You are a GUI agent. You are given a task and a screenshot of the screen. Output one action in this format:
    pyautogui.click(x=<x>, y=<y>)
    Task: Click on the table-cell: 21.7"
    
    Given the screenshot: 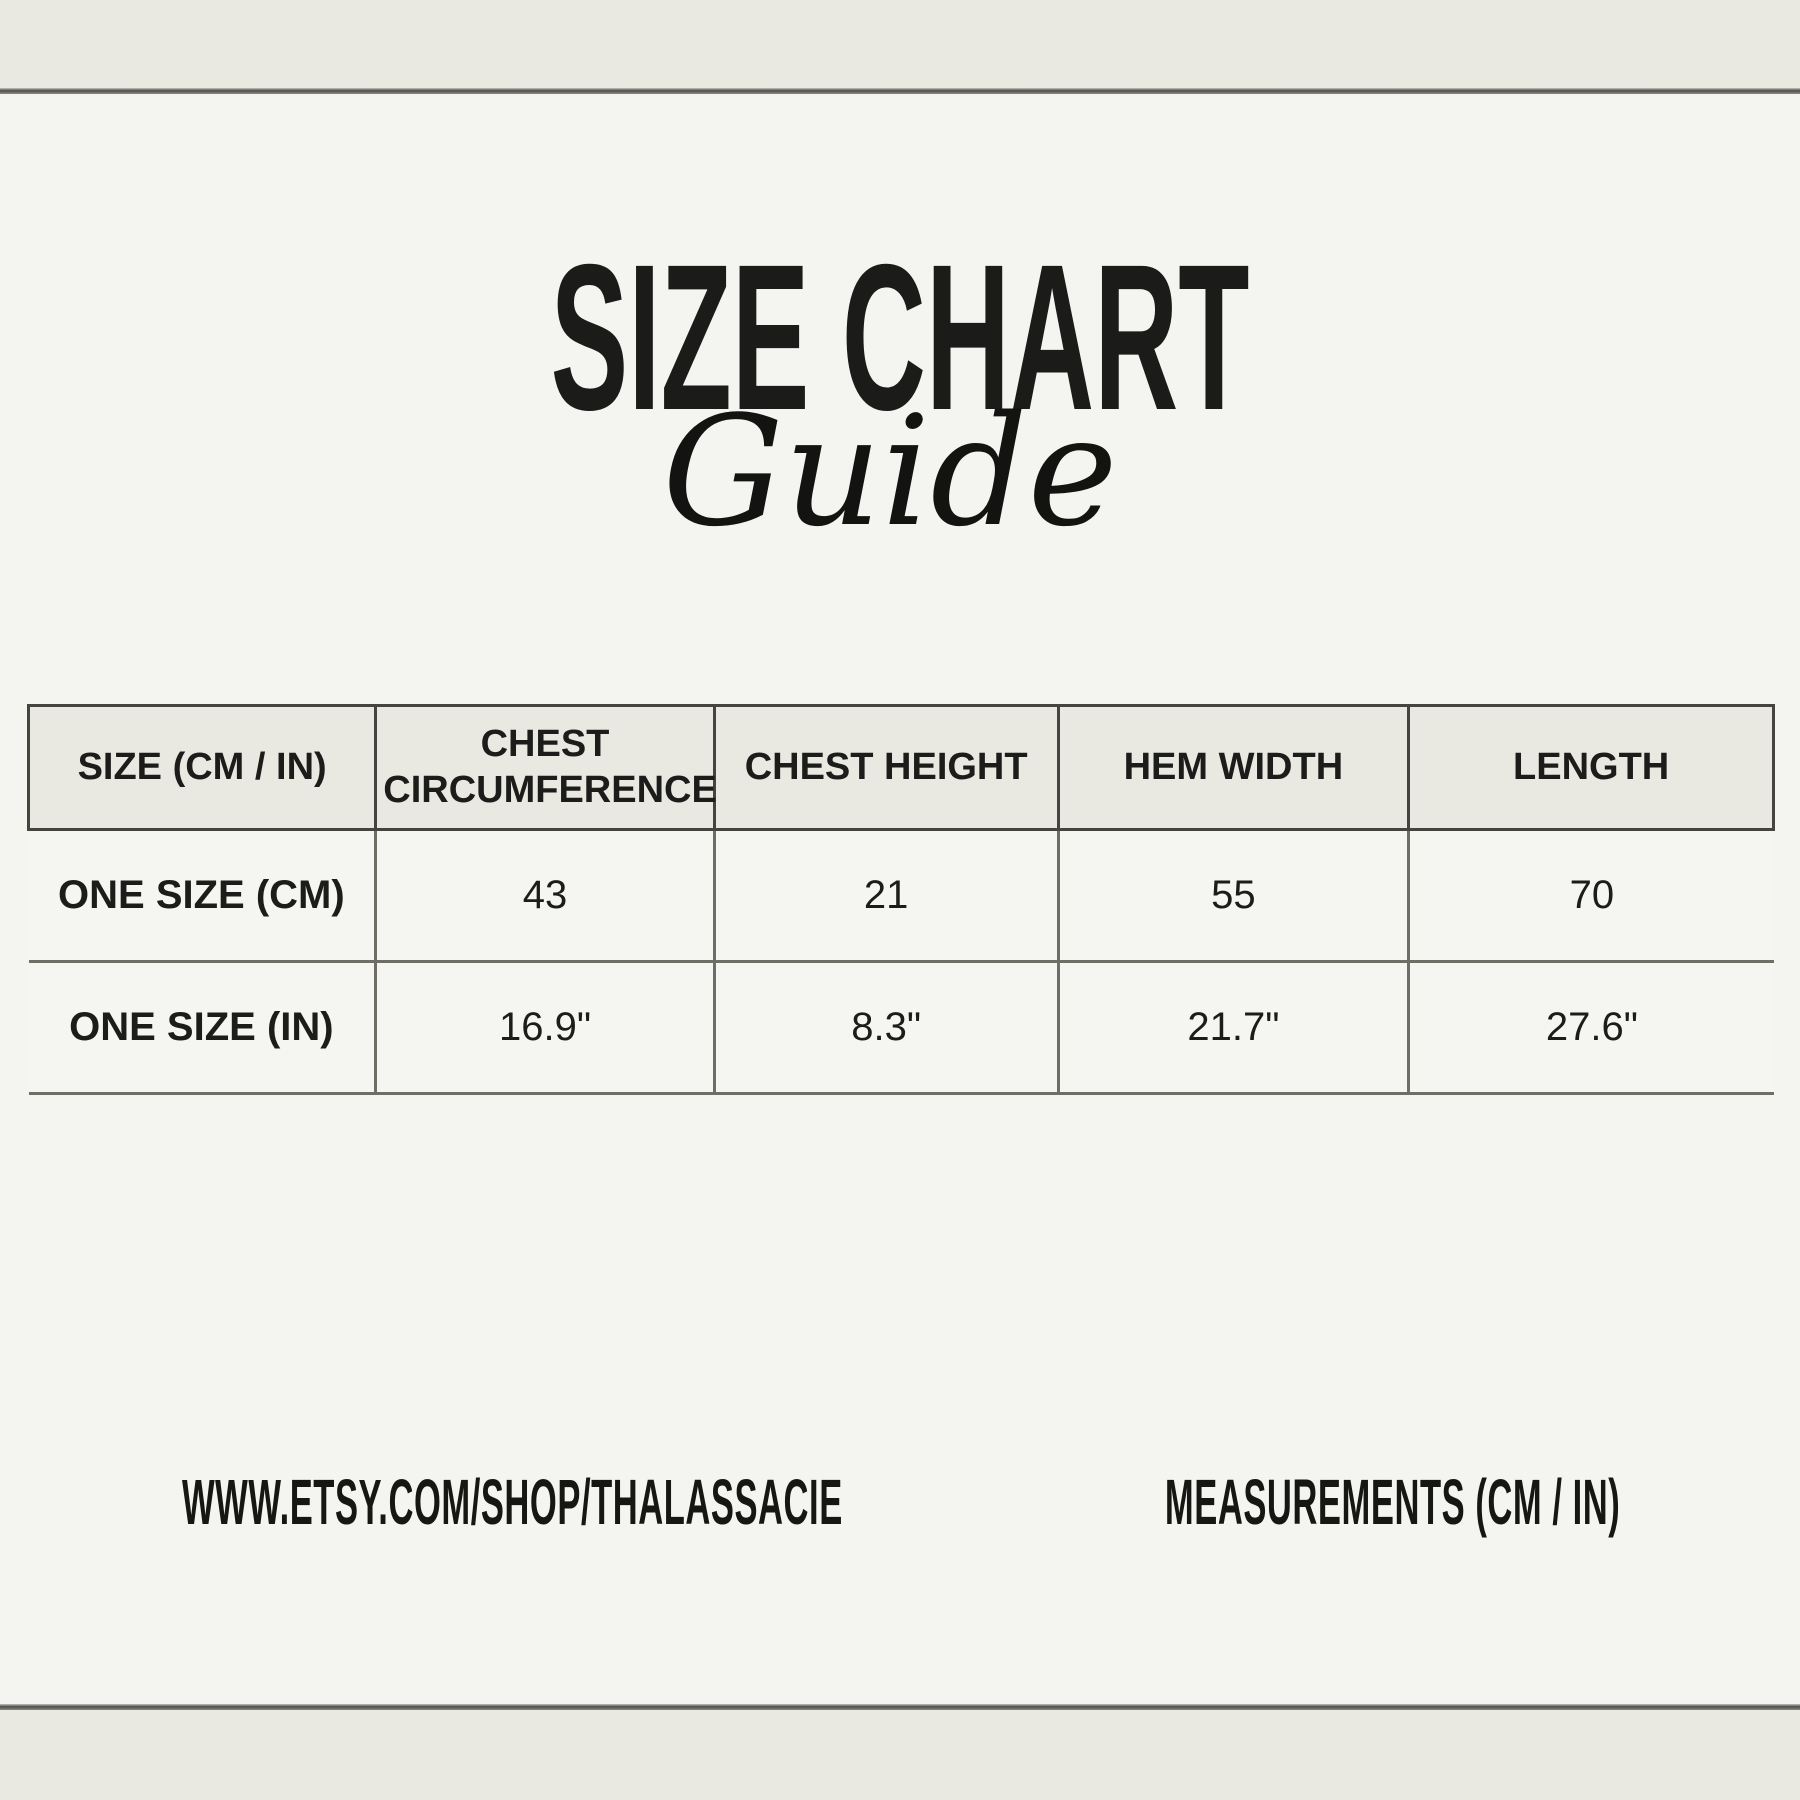 What is the action you would take?
    pyautogui.click(x=1232, y=1028)
    